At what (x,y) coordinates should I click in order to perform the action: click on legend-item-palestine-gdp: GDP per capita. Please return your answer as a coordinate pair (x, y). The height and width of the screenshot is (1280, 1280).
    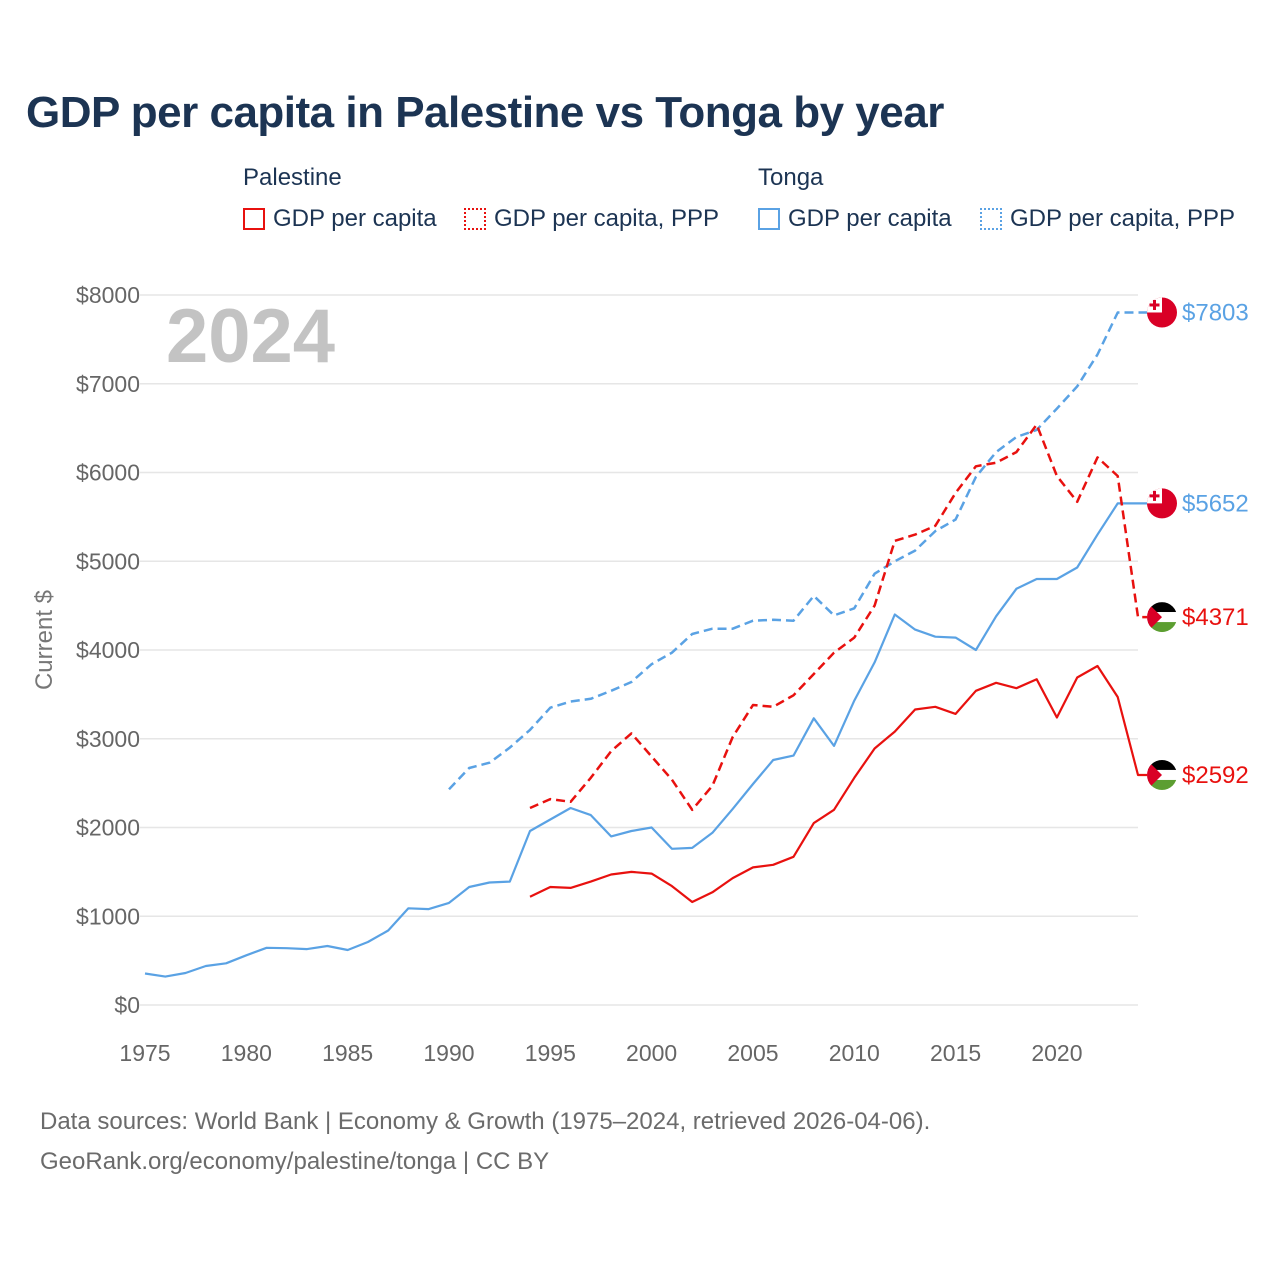
    Looking at the image, I should click on (340, 219).